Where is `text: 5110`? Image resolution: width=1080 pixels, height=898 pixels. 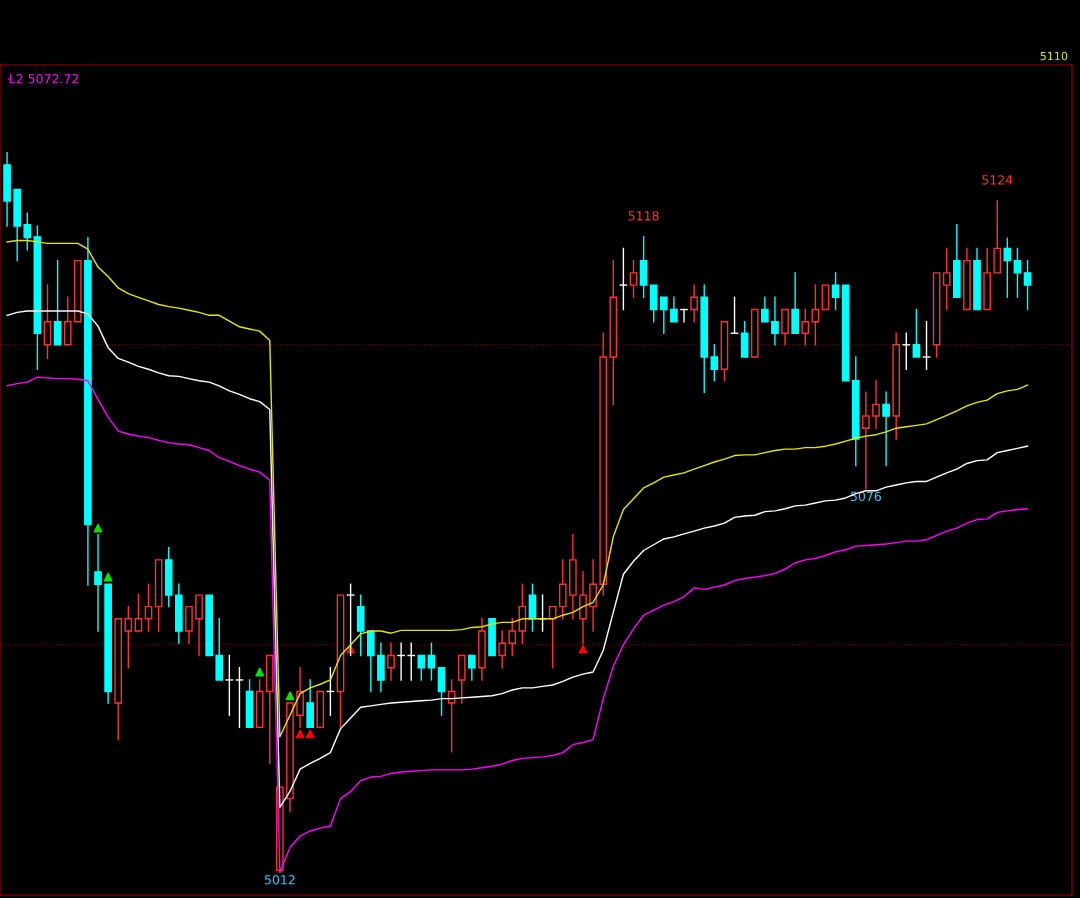
text: 5110 is located at coordinates (1054, 56).